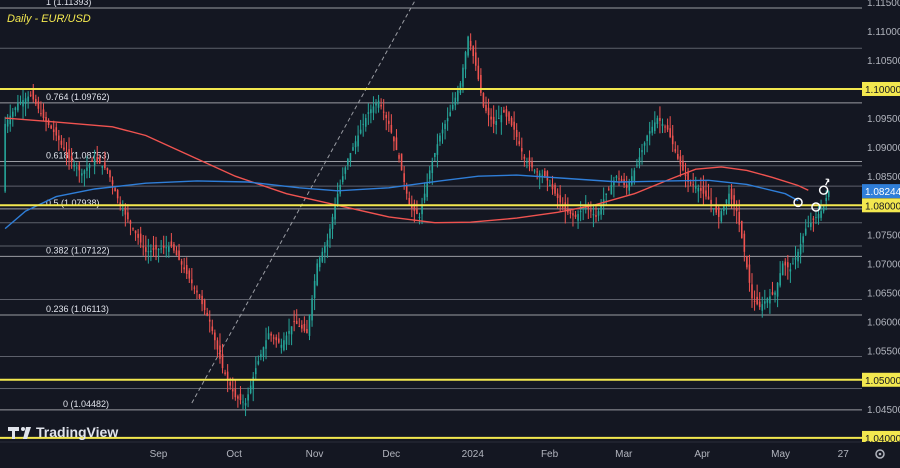  What do you see at coordinates (315, 454) in the screenshot?
I see `time-tick-label: Nov` at bounding box center [315, 454].